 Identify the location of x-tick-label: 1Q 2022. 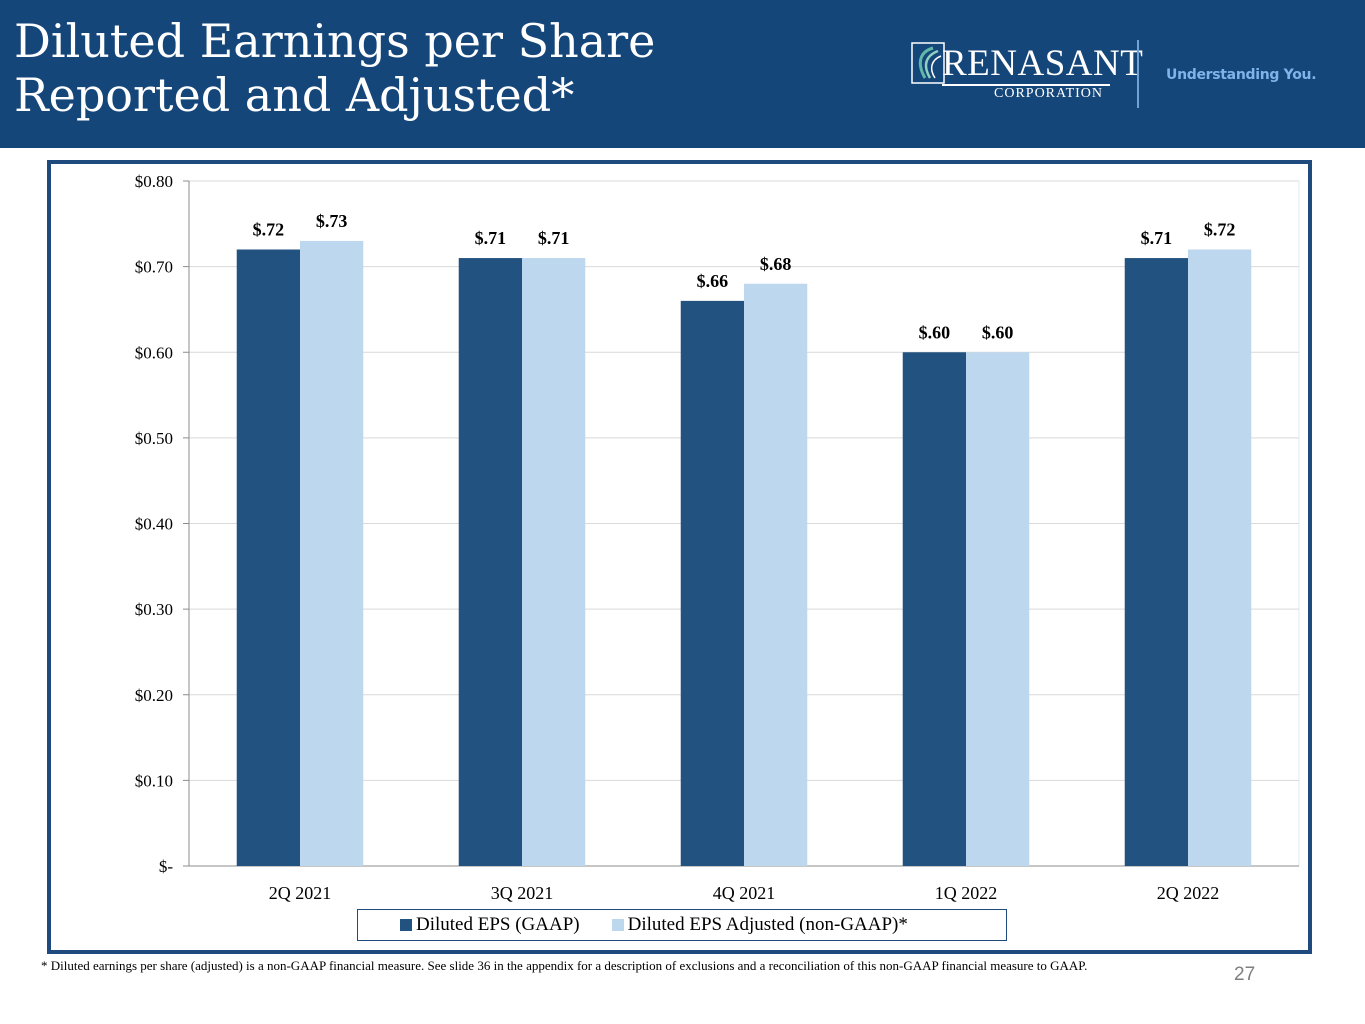
(966, 893).